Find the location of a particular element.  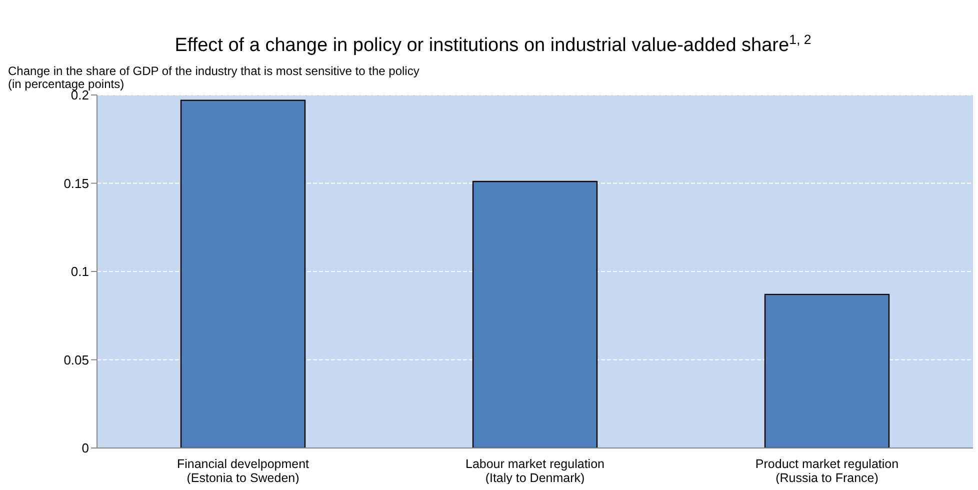

y-tick-label: 0.1 is located at coordinates (79, 272).